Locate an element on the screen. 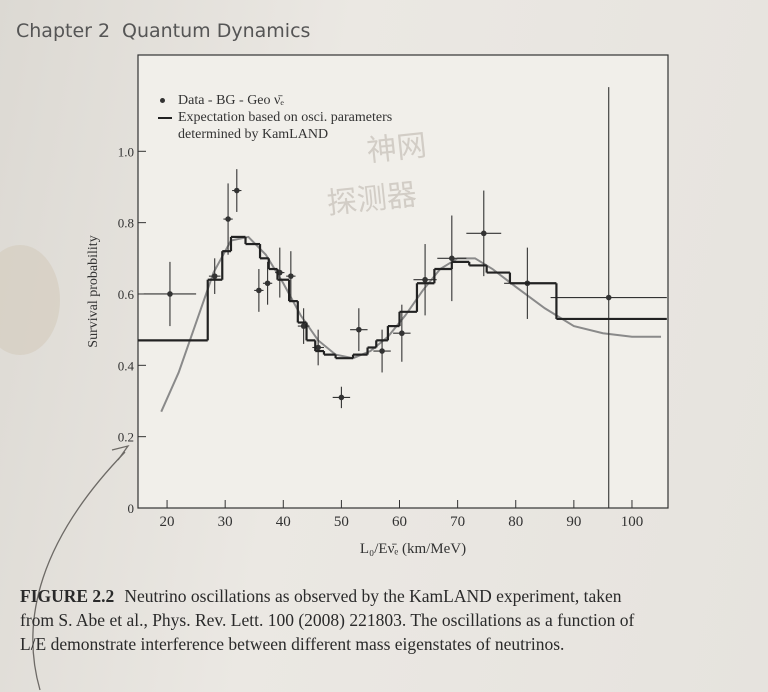 The width and height of the screenshot is (768, 692). x-tick-label: 80 is located at coordinates (515, 522).